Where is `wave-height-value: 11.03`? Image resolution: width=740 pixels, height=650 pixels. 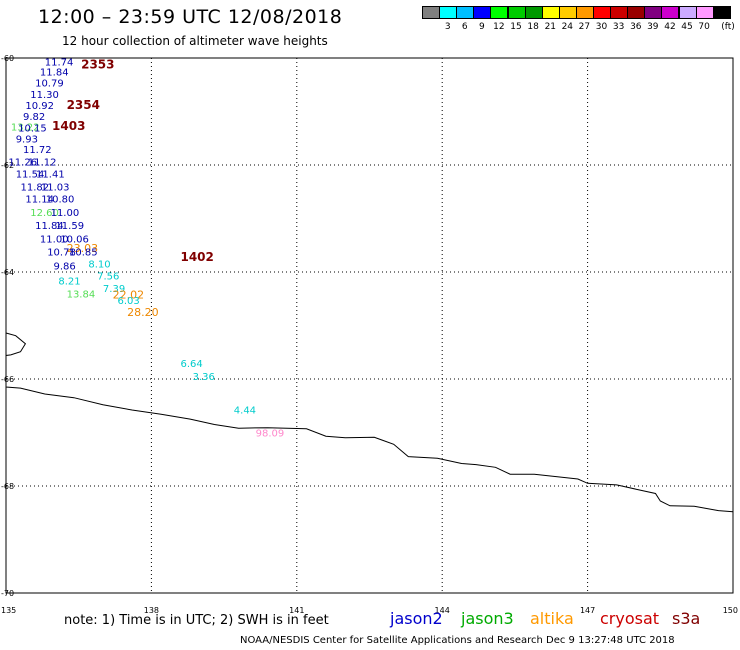
wave-height-value: 11.03 is located at coordinates (55, 187).